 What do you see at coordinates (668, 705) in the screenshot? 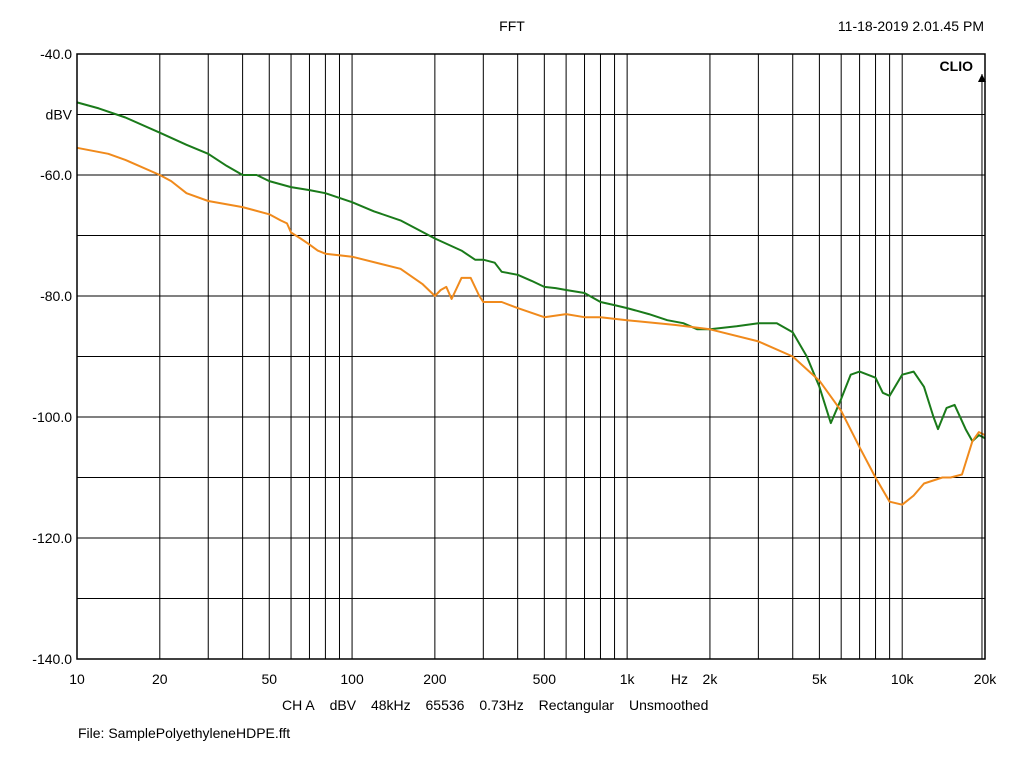
I see `info-smoothing: Unsmoothed` at bounding box center [668, 705].